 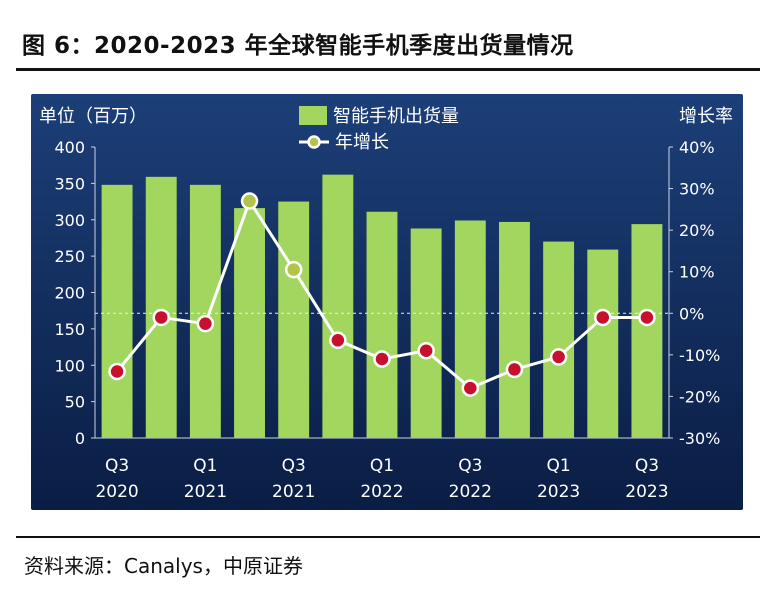 I want to click on figure-title: 图 6：2020-2023 年全球智能手机季度出货量情况, so click(x=298, y=46).